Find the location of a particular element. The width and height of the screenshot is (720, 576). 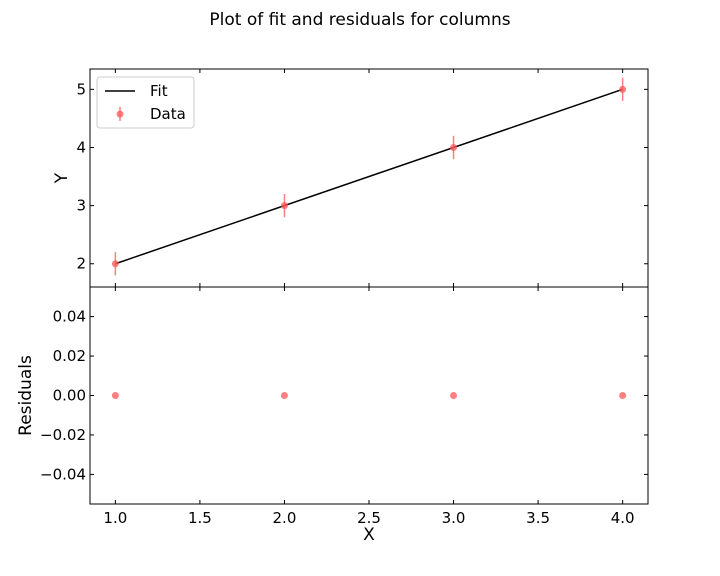

x-tick-label: 2.0 is located at coordinates (285, 518).